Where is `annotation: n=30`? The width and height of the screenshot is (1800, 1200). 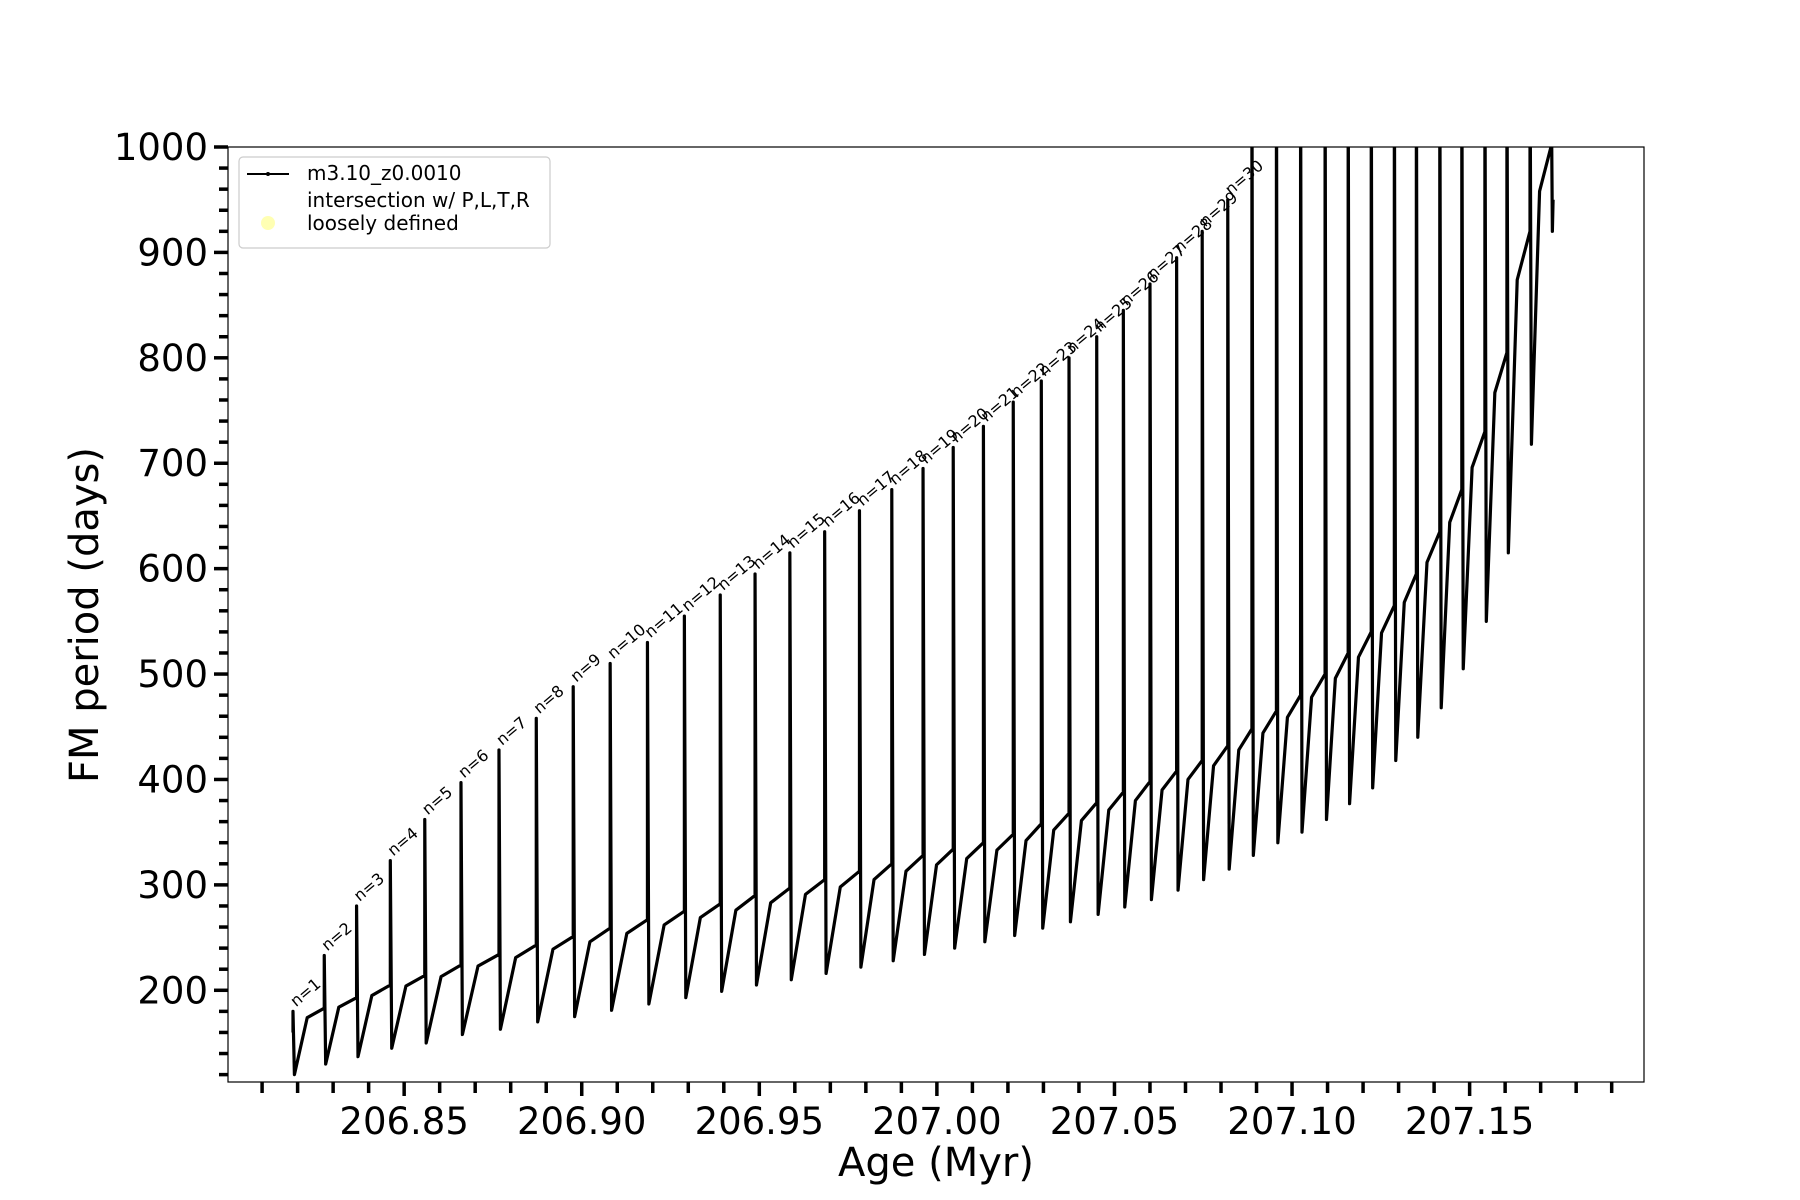 annotation: n=30 is located at coordinates (1244, 177).